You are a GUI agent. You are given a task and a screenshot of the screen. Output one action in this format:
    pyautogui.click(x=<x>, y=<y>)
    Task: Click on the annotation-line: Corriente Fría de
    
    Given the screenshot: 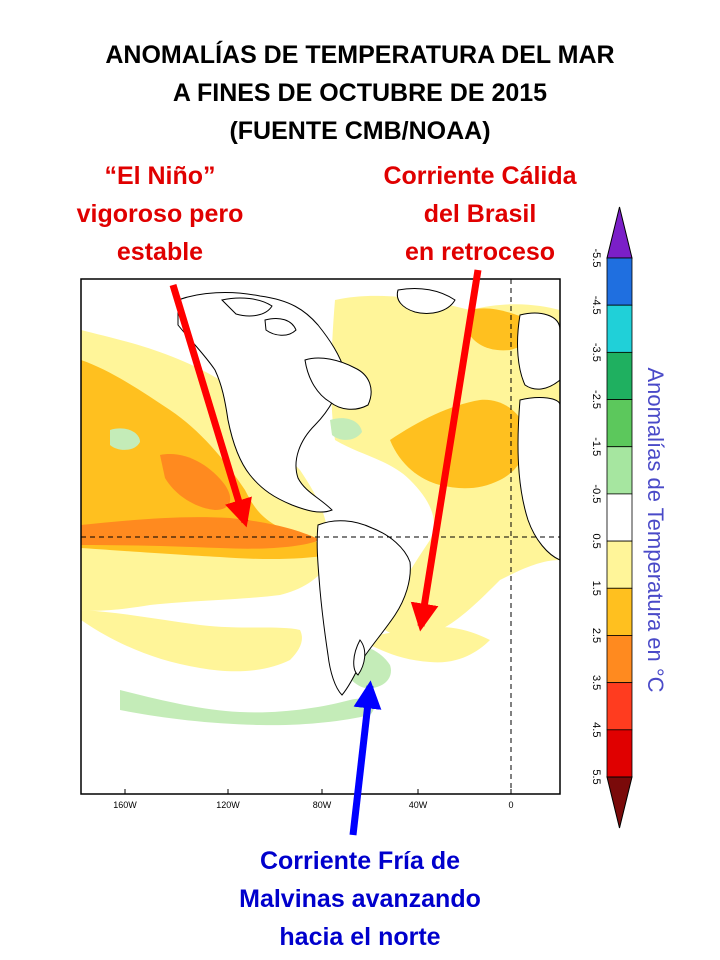 What is the action you would take?
    pyautogui.click(x=360, y=861)
    